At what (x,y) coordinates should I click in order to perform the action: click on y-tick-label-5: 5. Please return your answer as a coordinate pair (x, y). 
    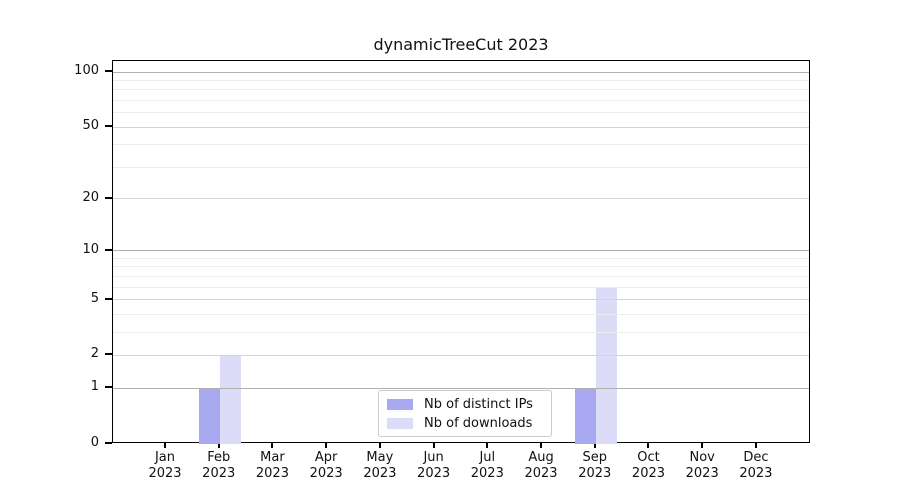
    Looking at the image, I should click on (94, 298).